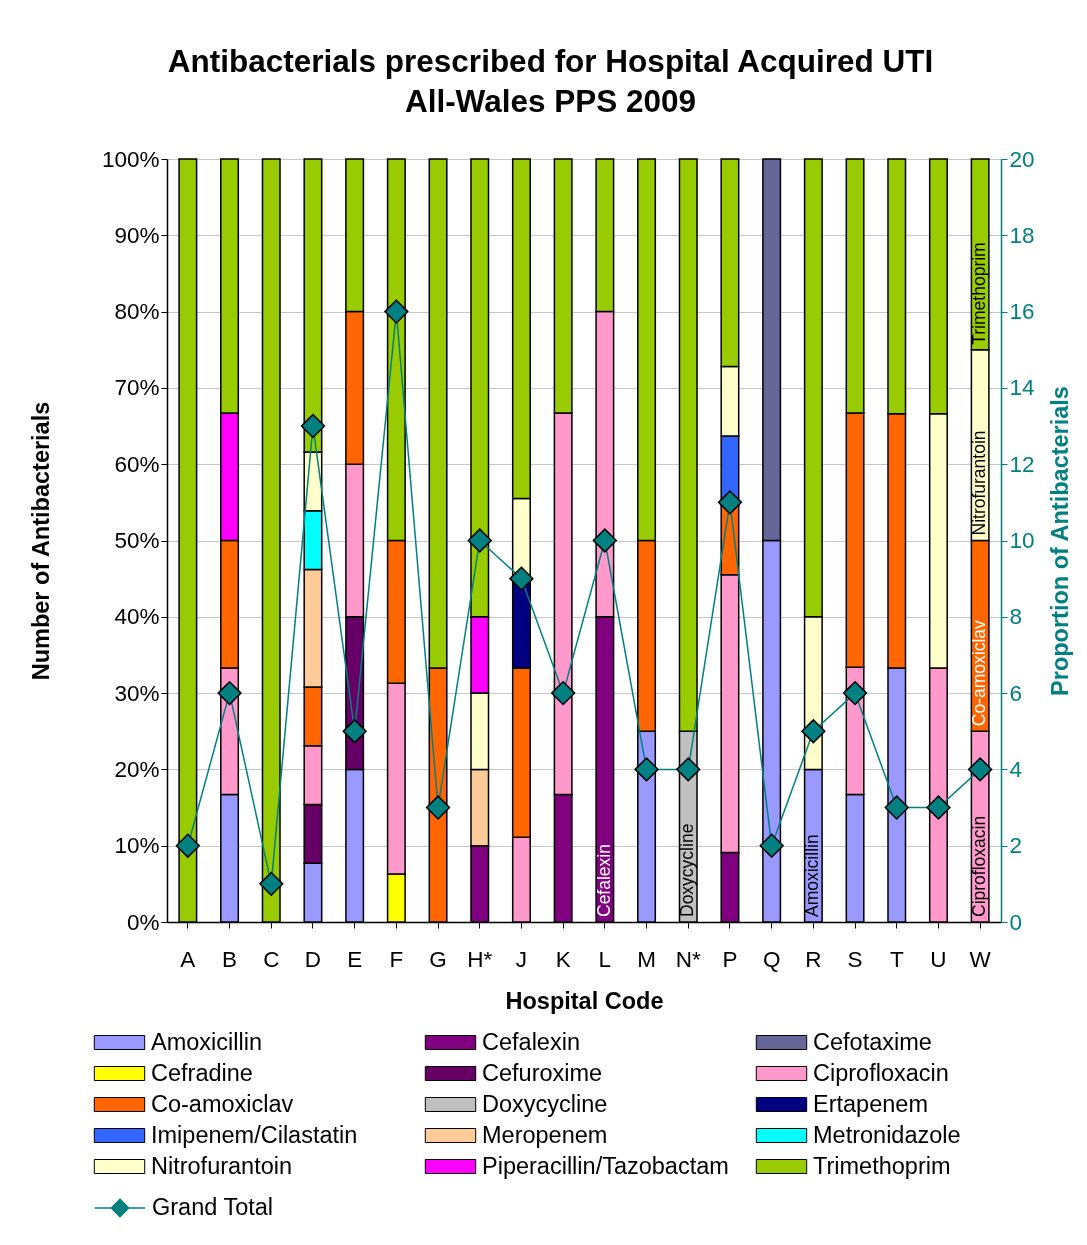 Image resolution: width=1087 pixels, height=1245 pixels. What do you see at coordinates (979, 673) in the screenshot?
I see `annotation: Co-amoxiclav` at bounding box center [979, 673].